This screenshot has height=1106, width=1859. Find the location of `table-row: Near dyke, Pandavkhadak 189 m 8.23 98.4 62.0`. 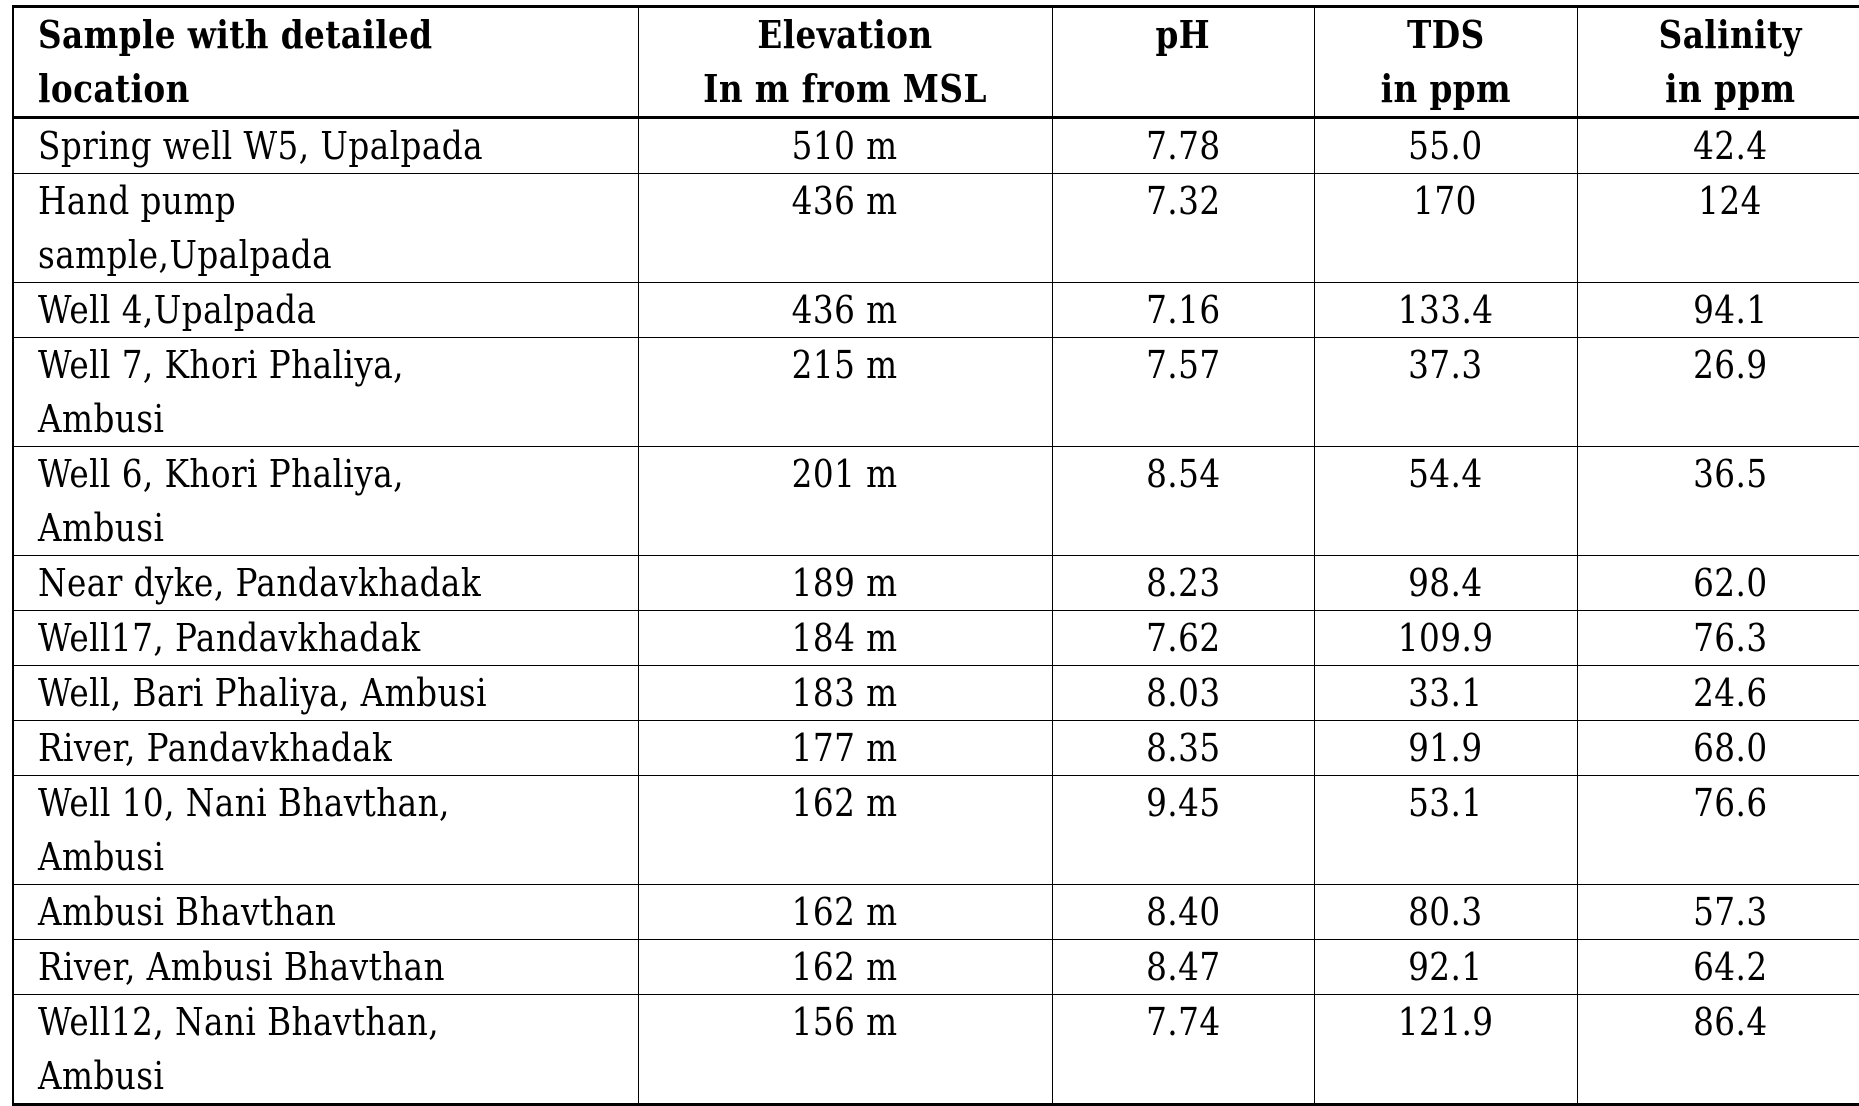

table-row: Near dyke, Pandavkhadak 189 m 8.23 98.4 62.0 is located at coordinates (935, 583).